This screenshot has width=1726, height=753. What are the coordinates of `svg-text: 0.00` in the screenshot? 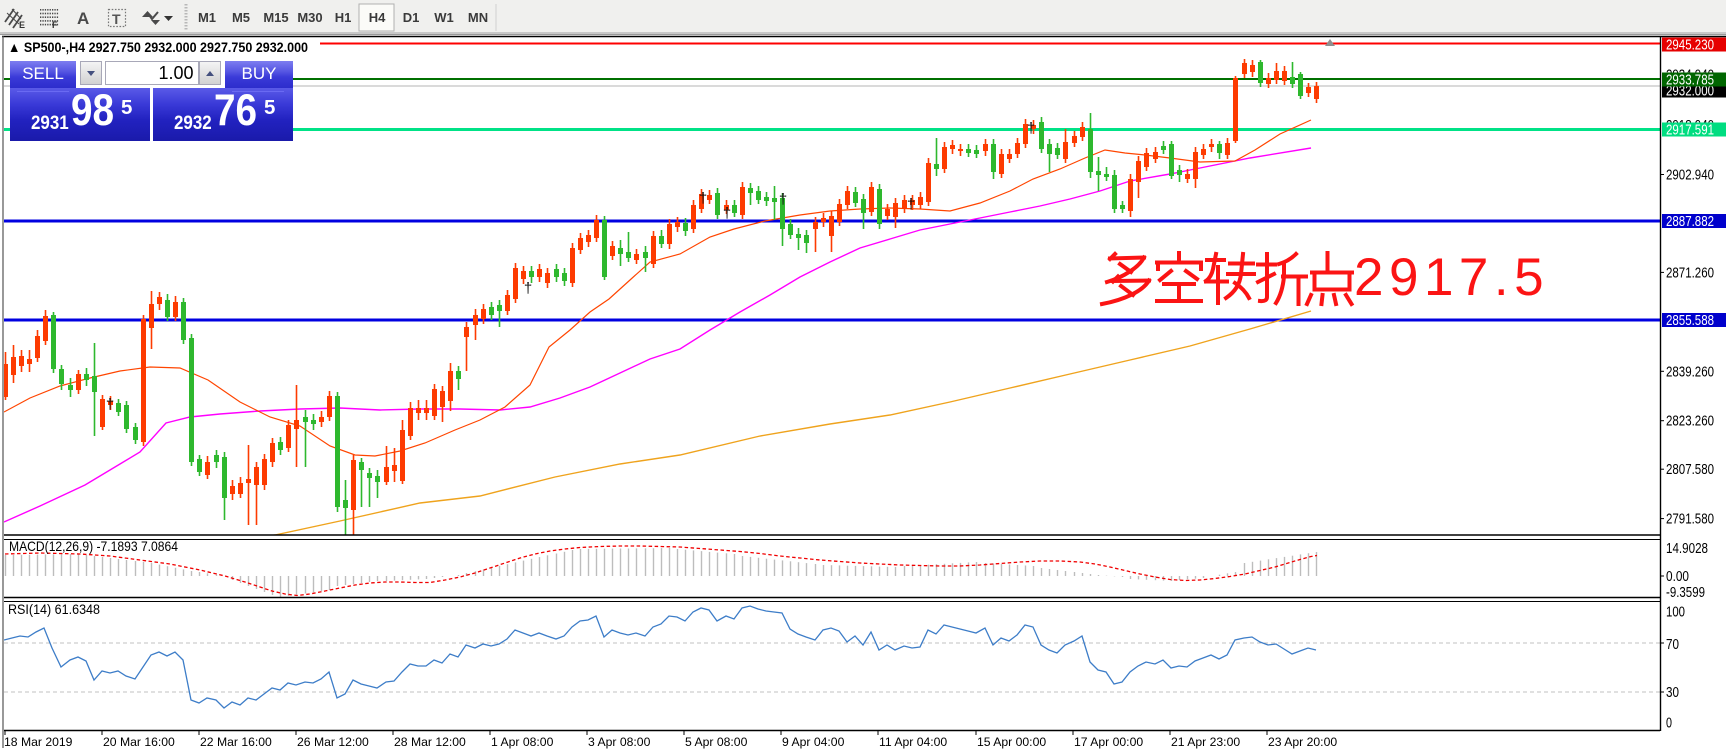 It's located at (1677, 577).